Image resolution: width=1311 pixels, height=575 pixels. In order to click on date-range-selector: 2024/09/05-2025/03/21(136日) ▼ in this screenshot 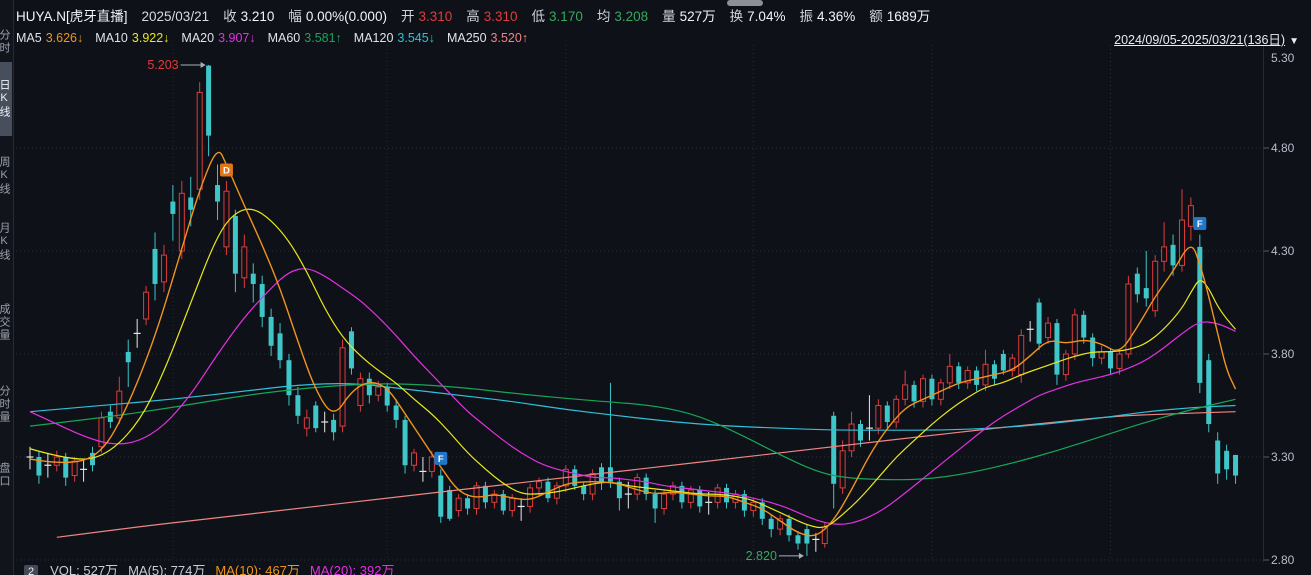, I will do `click(1206, 38)`.